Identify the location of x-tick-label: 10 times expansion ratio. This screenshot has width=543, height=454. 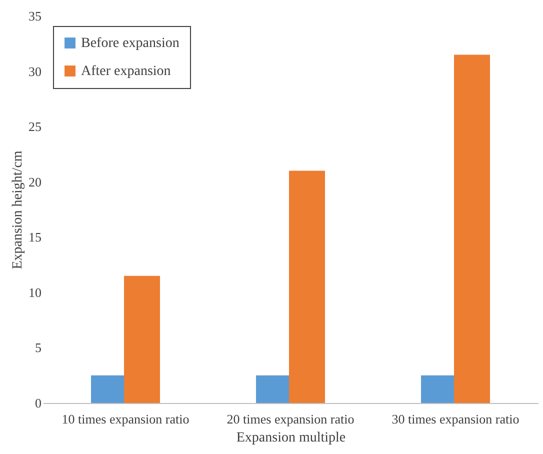
(126, 419).